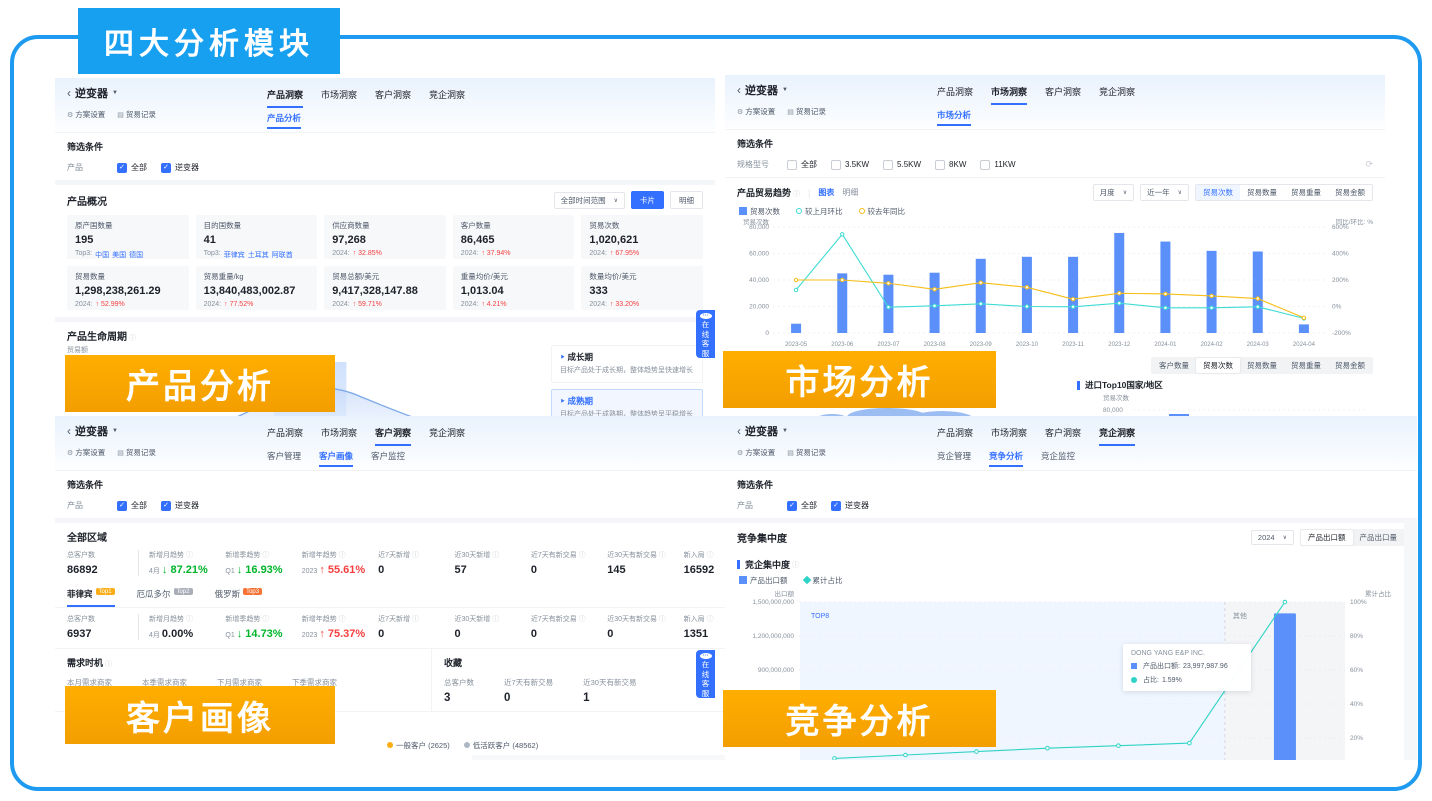  Describe the element at coordinates (102, 255) in the screenshot. I see `top3-link: 中国` at that location.